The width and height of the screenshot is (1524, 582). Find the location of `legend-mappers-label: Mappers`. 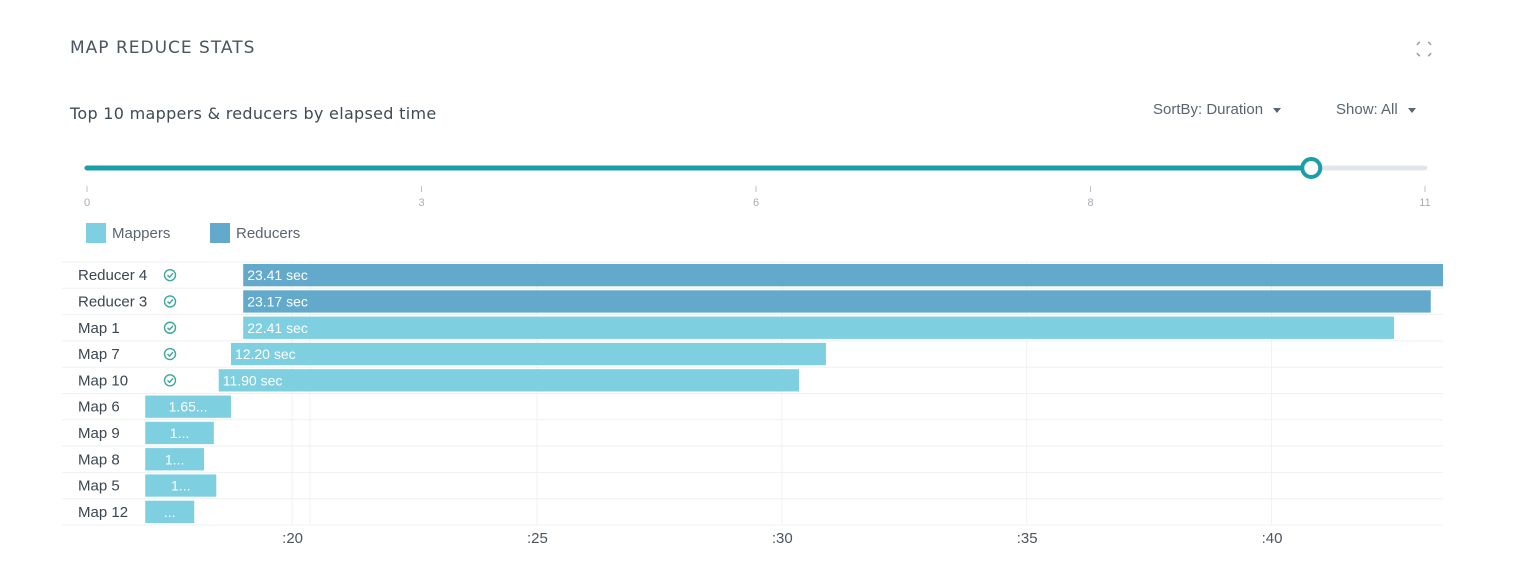

legend-mappers-label: Mappers is located at coordinates (141, 233).